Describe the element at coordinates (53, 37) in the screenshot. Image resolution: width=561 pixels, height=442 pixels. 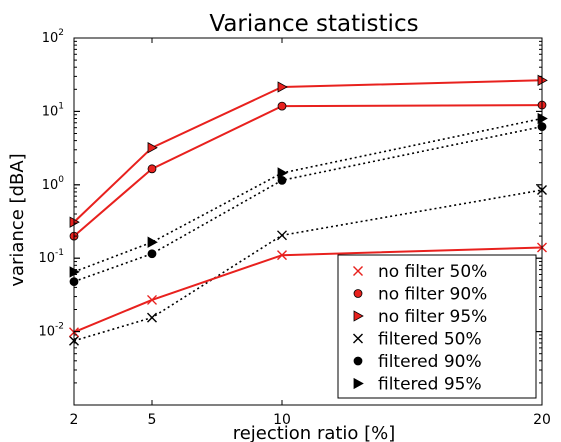
I see `y-tick-label: 10²` at that location.